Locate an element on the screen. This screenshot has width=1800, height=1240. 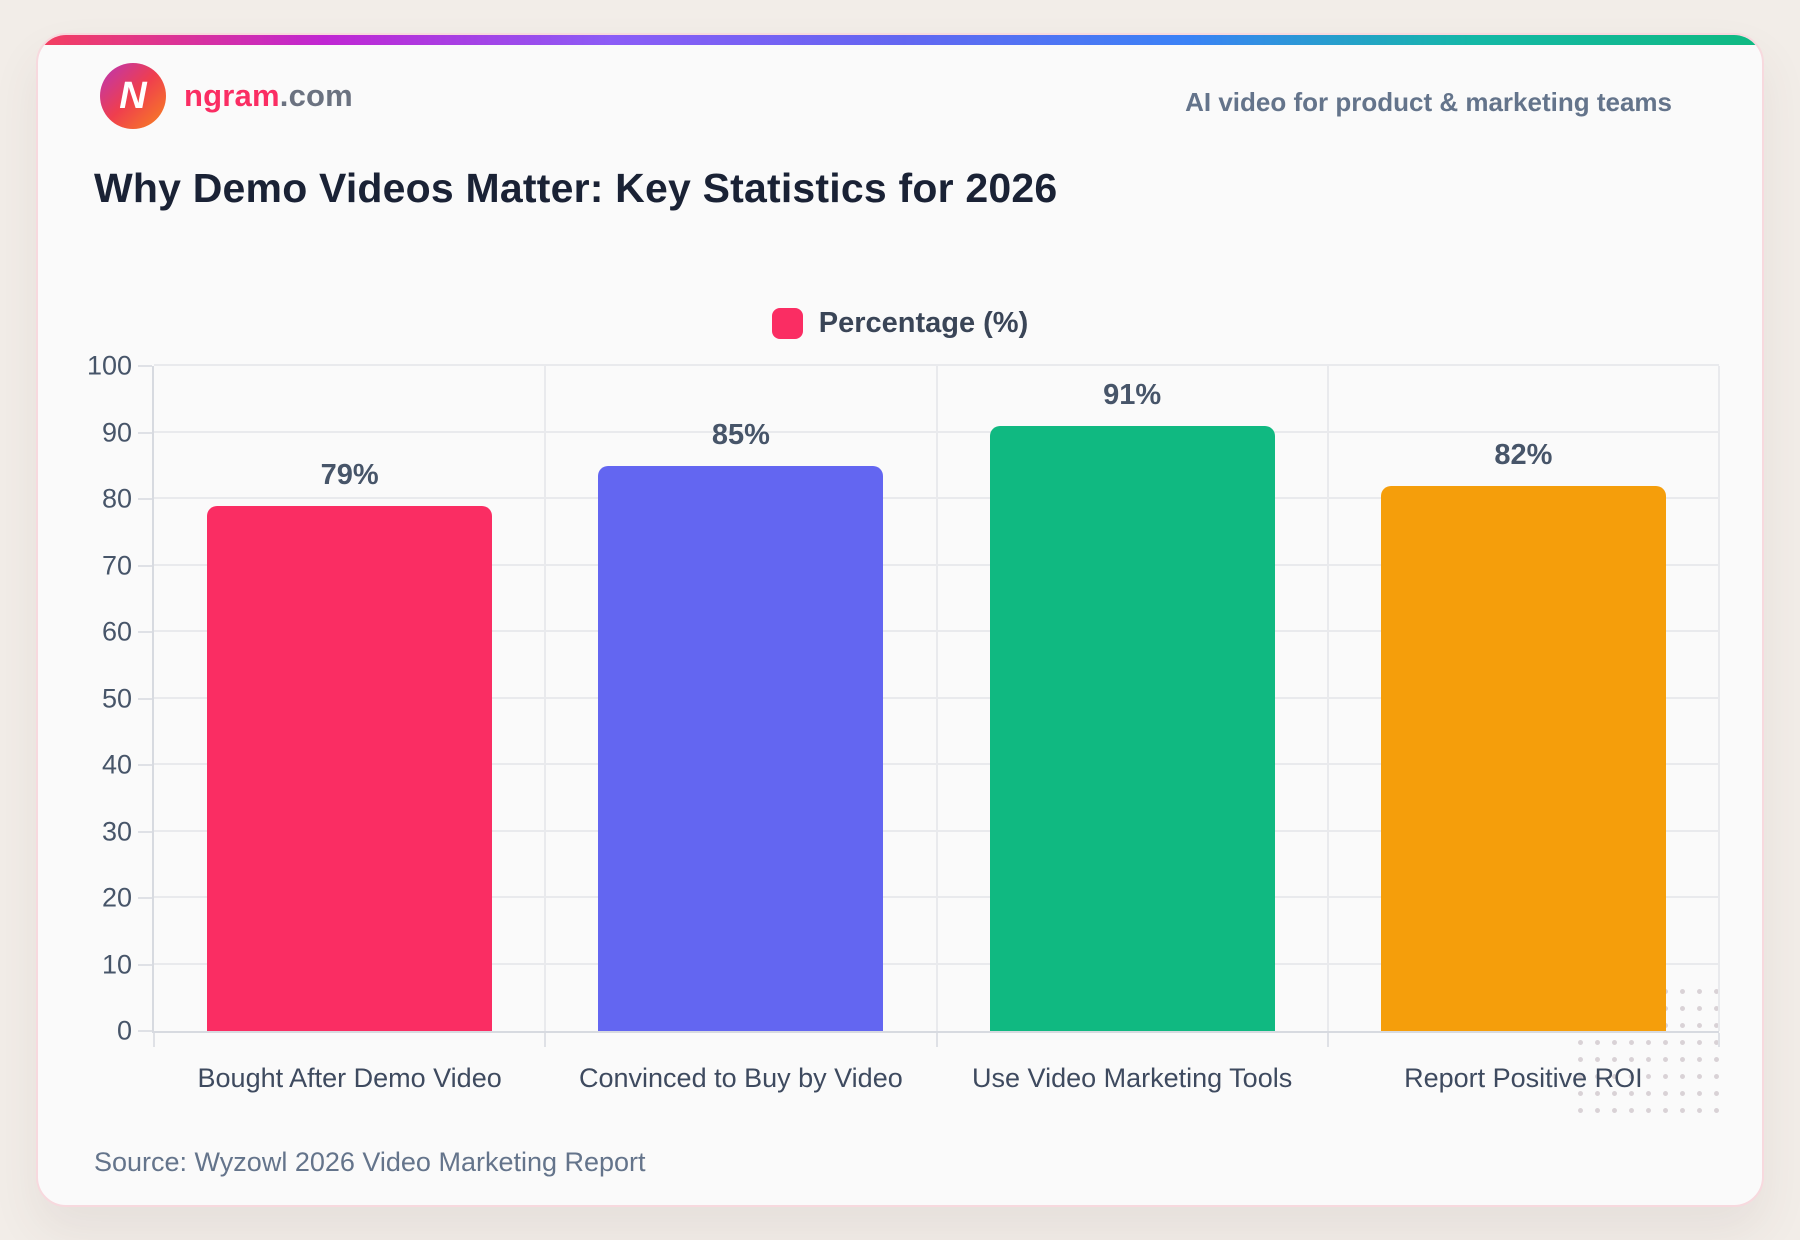
ngram-logo-icon: N is located at coordinates (133, 96).